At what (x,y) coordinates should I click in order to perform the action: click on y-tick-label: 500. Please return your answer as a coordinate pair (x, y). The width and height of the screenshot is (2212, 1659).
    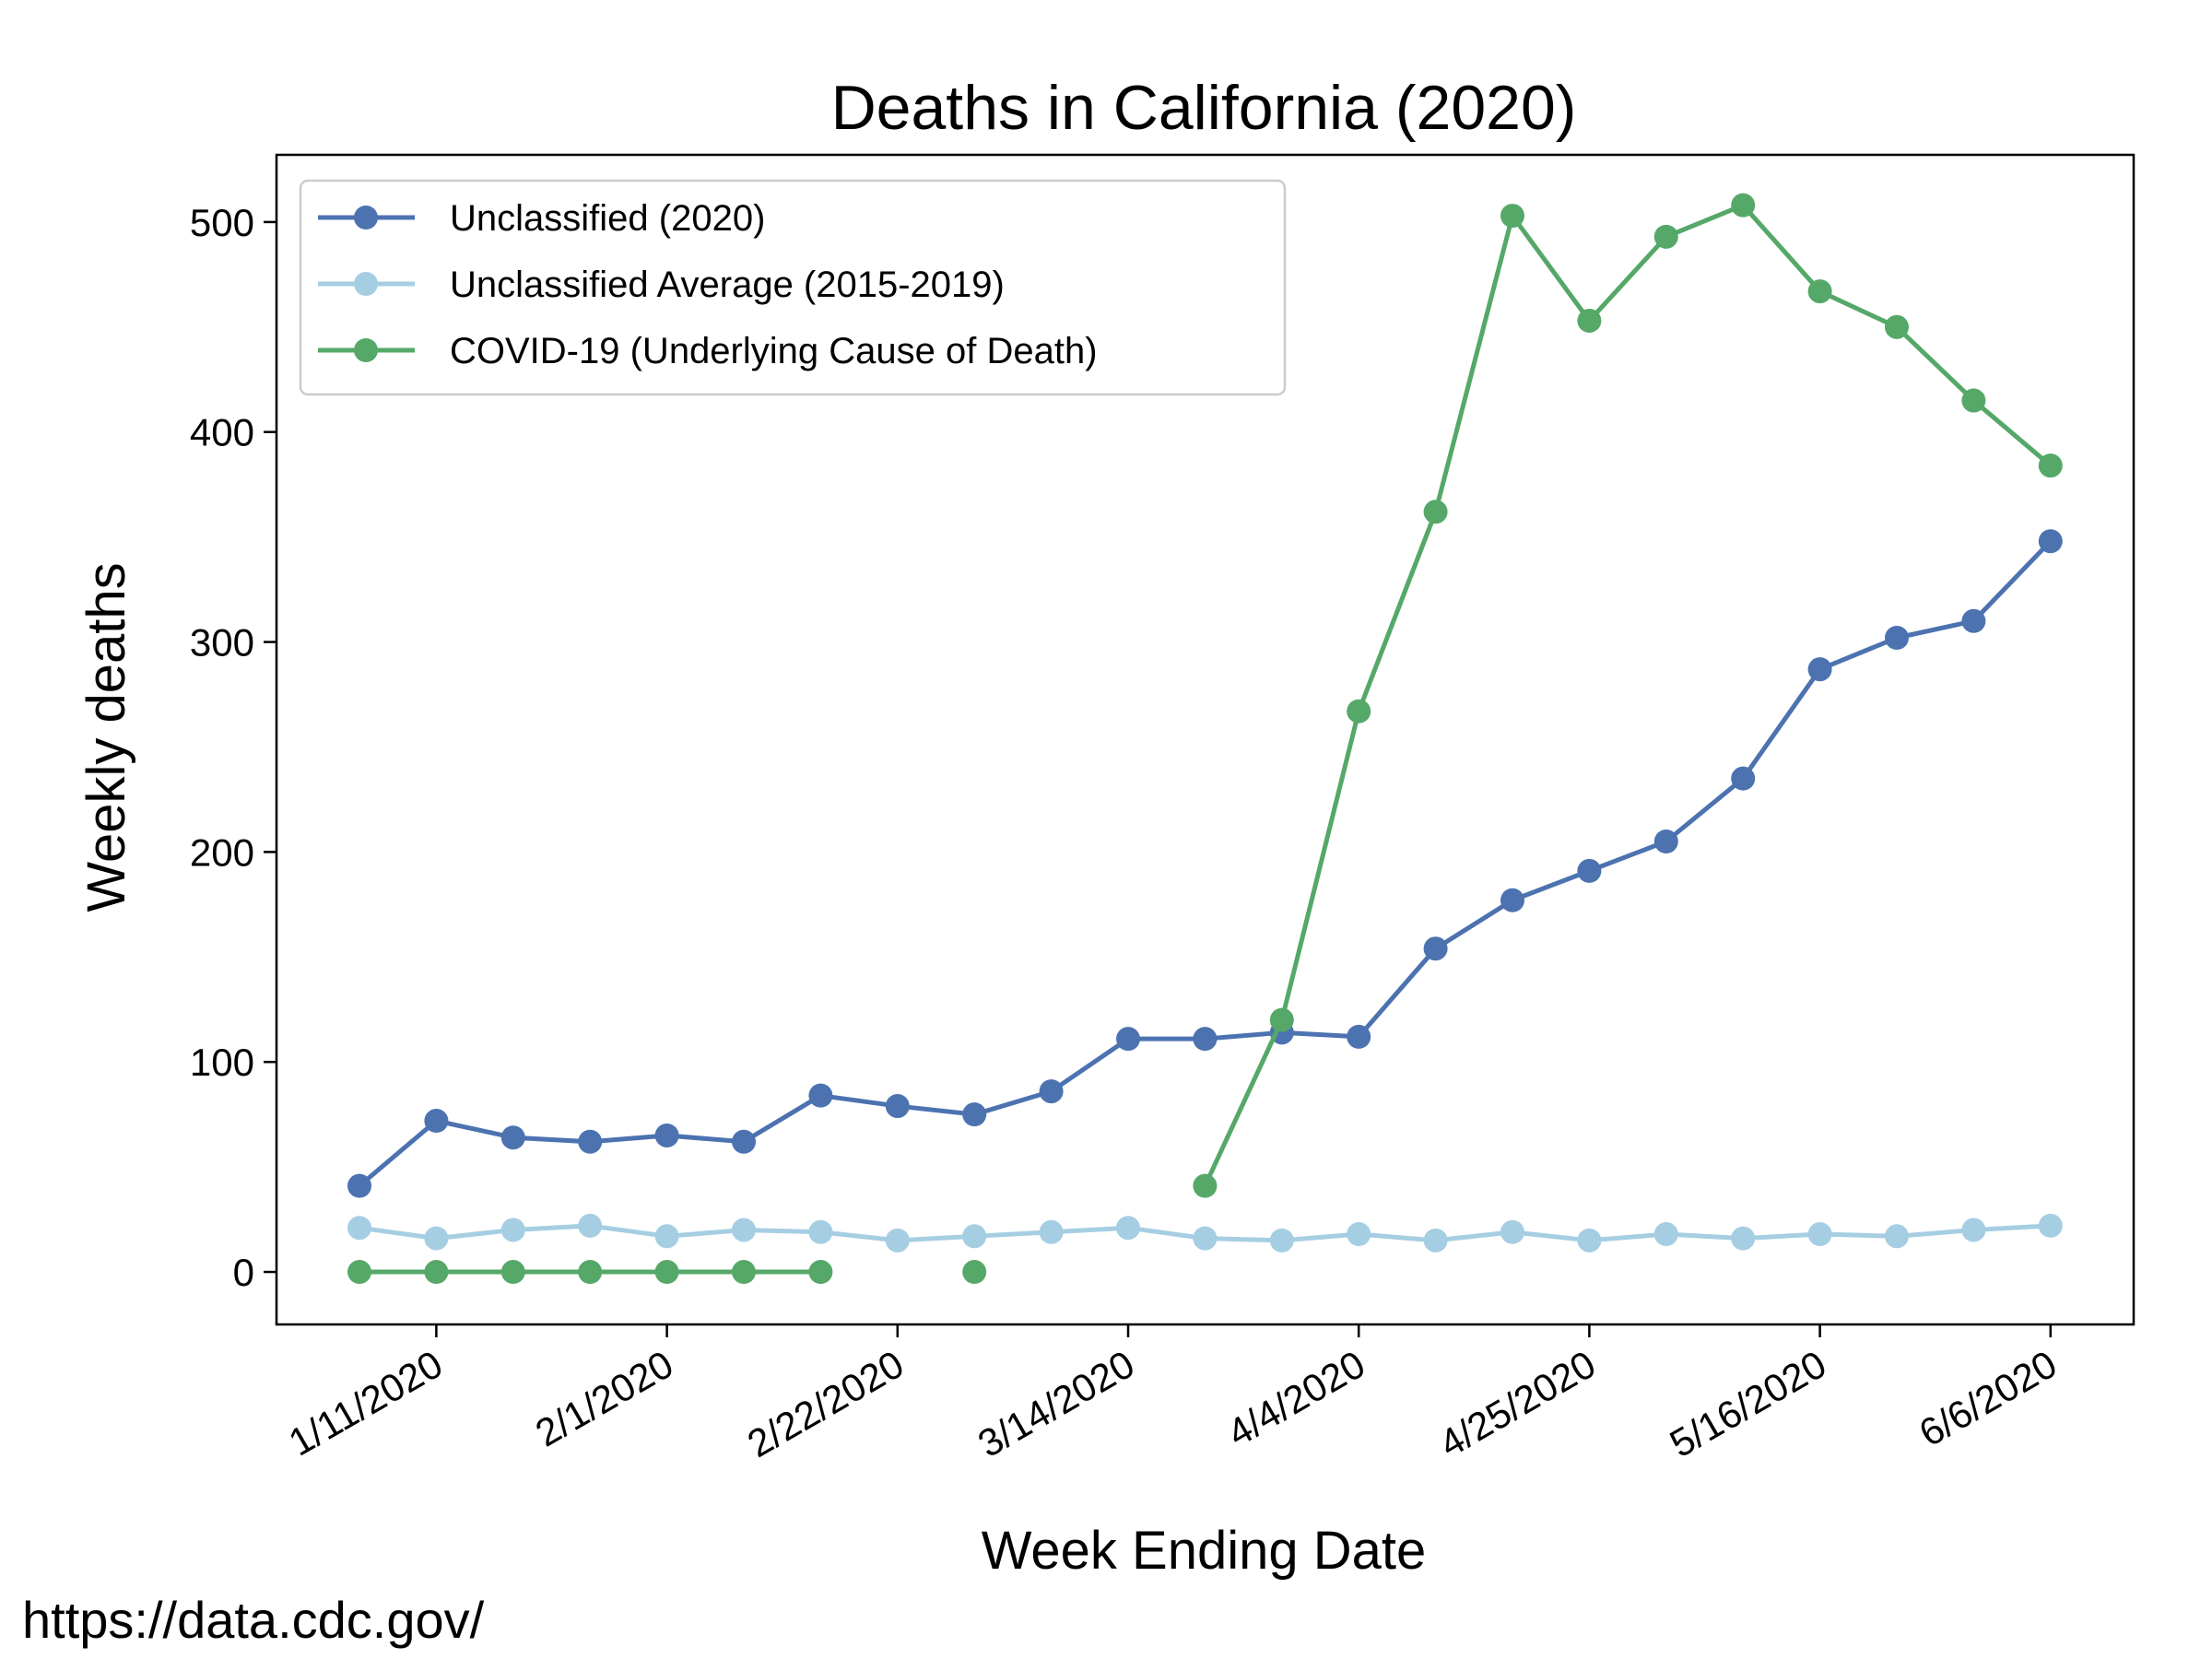
    Looking at the image, I should click on (222, 222).